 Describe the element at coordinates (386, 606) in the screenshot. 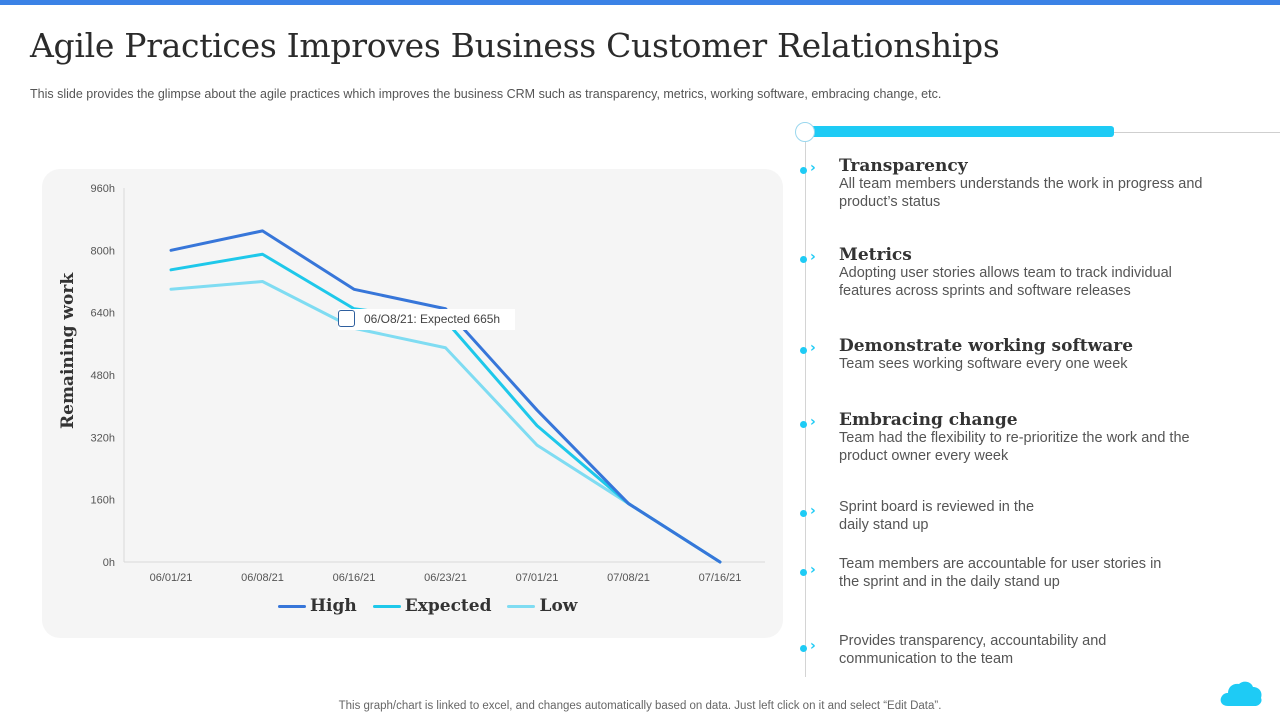

I see `legend-swatch-expected` at that location.